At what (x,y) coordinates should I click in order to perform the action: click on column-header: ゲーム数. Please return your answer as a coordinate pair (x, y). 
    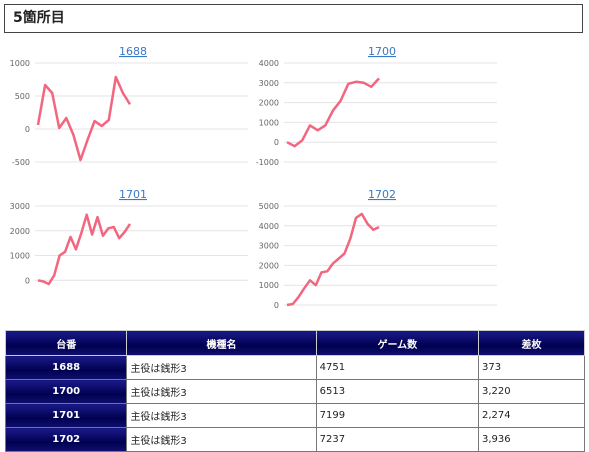
    Looking at the image, I should click on (397, 343).